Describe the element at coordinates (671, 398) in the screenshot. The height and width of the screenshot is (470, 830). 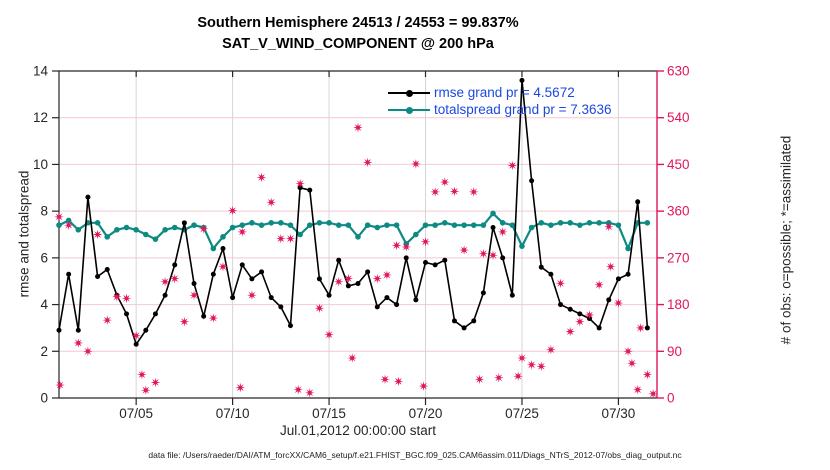
I see `right-y-tick-label: 0` at that location.